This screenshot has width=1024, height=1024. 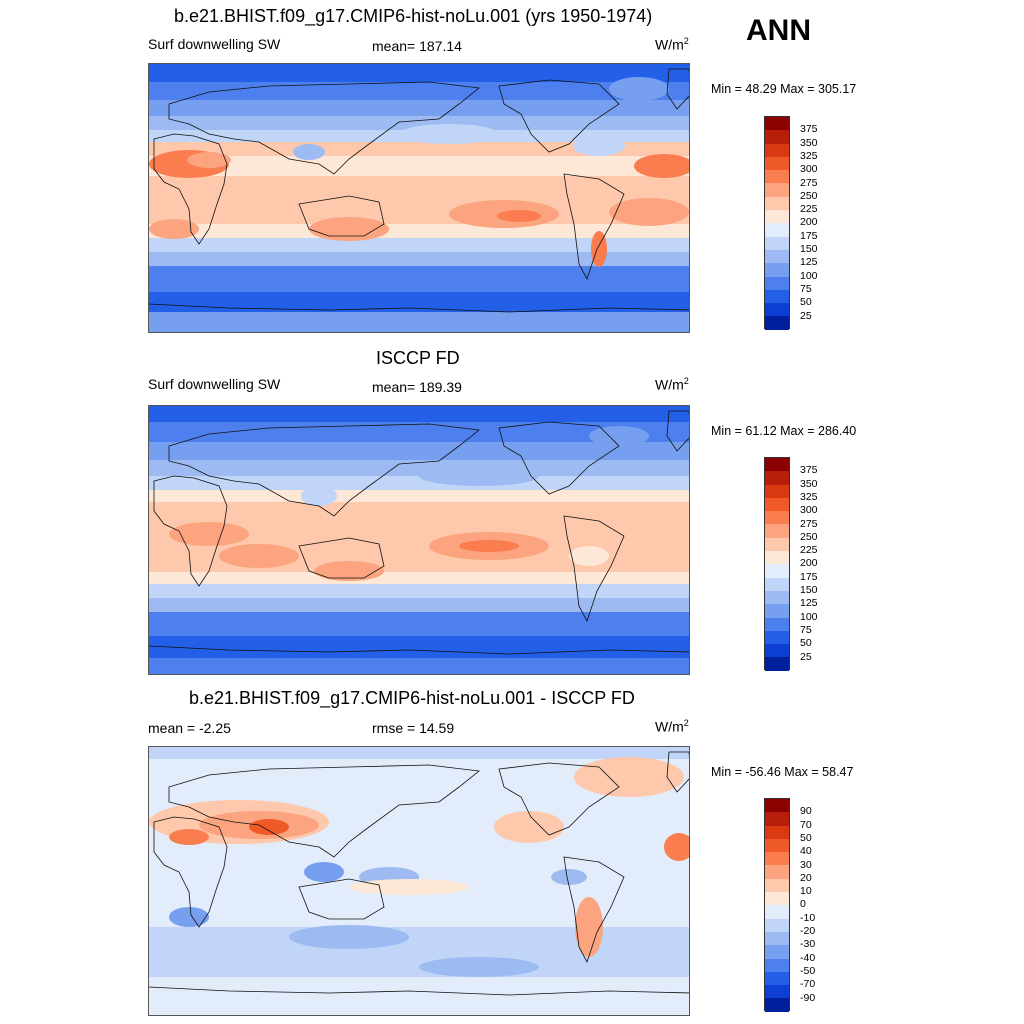 I want to click on colorbar-test, so click(x=777, y=223).